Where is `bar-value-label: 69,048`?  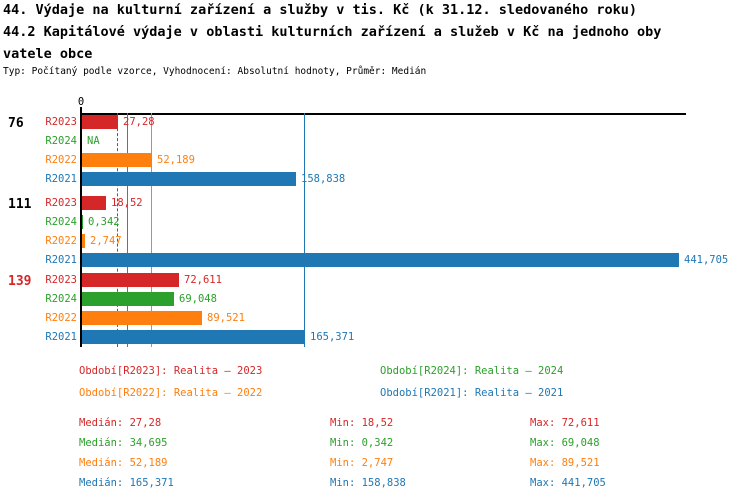 bar-value-label: 69,048 is located at coordinates (198, 299).